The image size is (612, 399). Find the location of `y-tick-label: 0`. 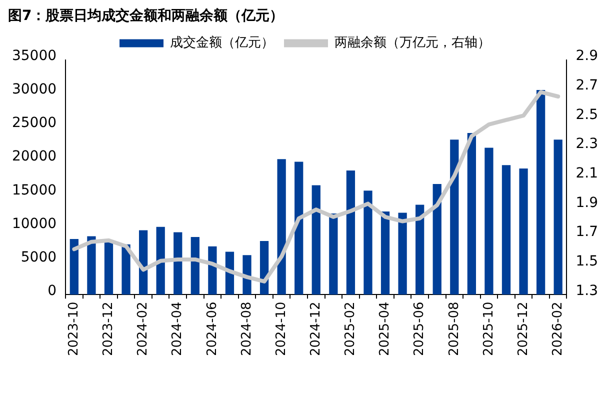

y-tick-label: 0 is located at coordinates (52, 290).